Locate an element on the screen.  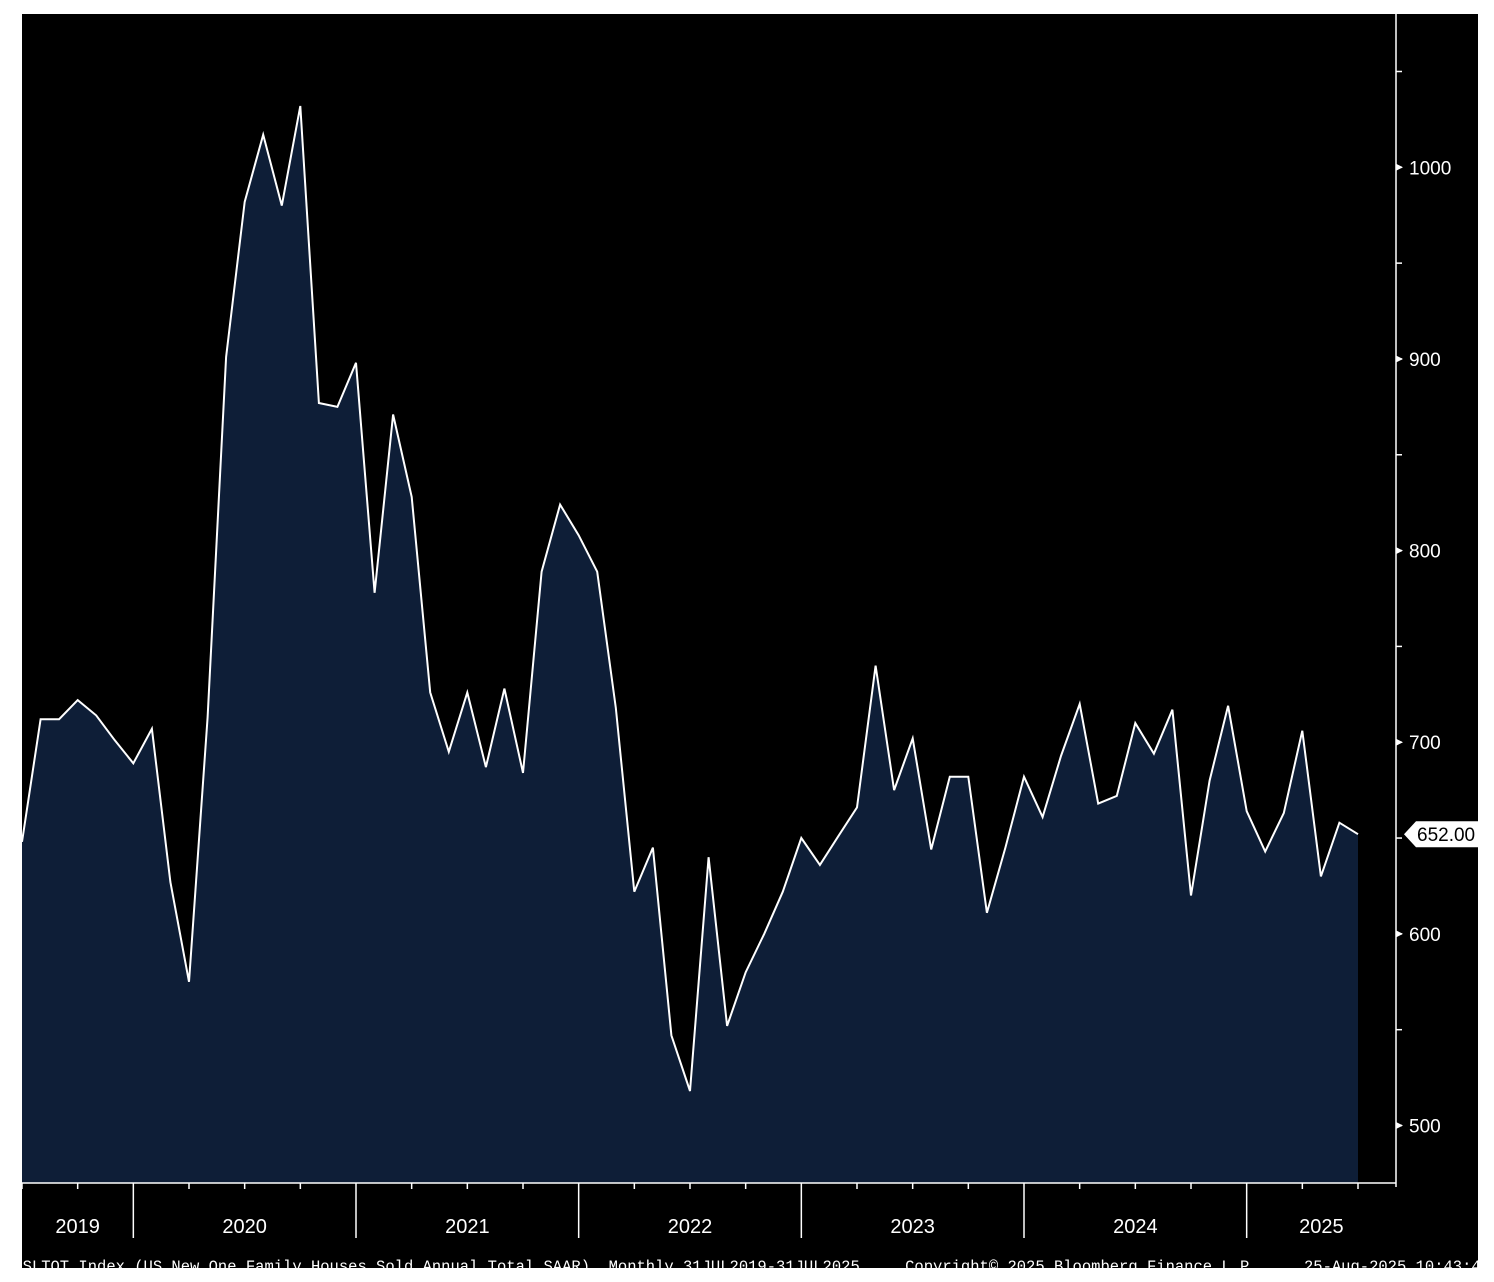
x-year-label: 2020 is located at coordinates (244, 1227).